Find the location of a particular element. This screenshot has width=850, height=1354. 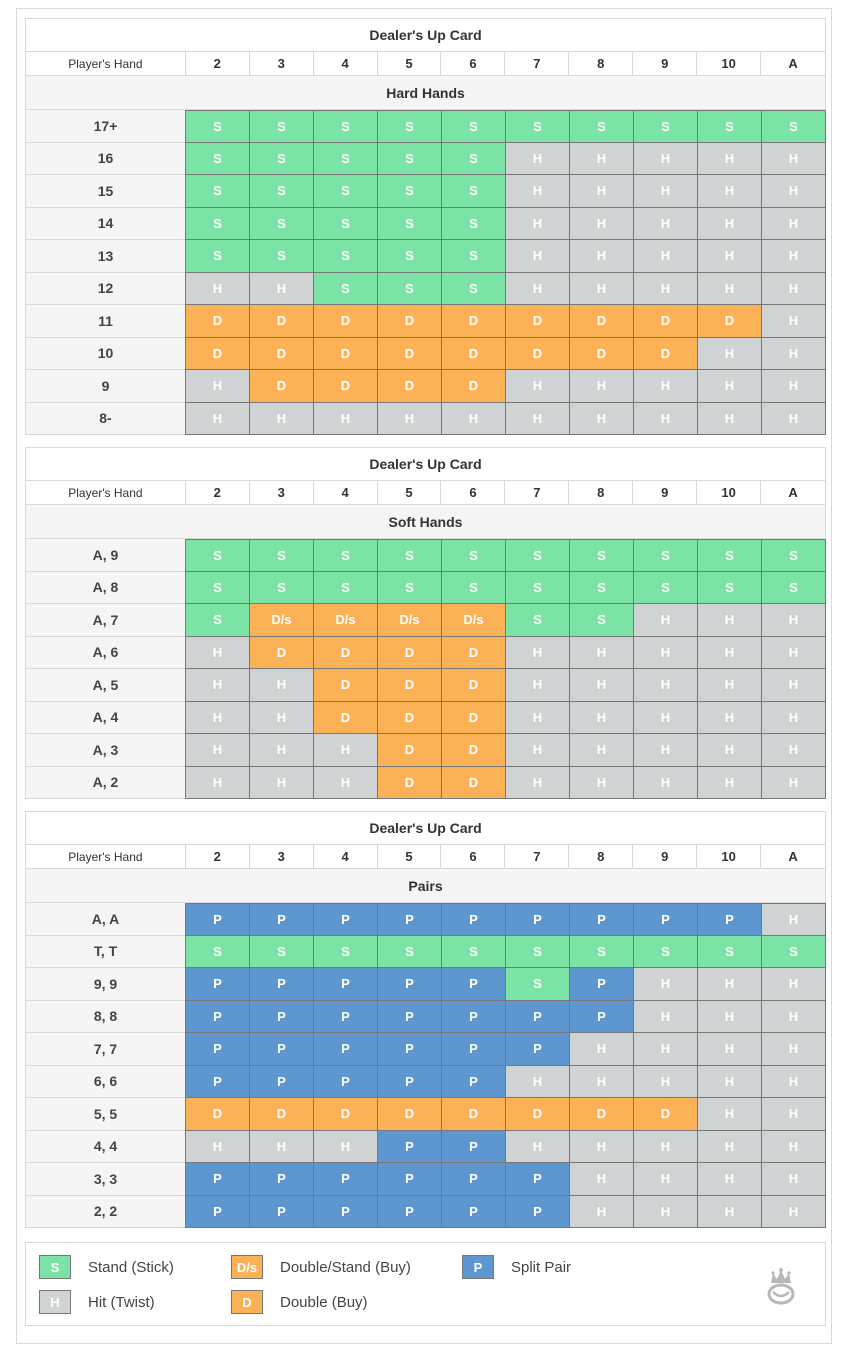

player-hand-cell: 9, 9 is located at coordinates (105, 984).